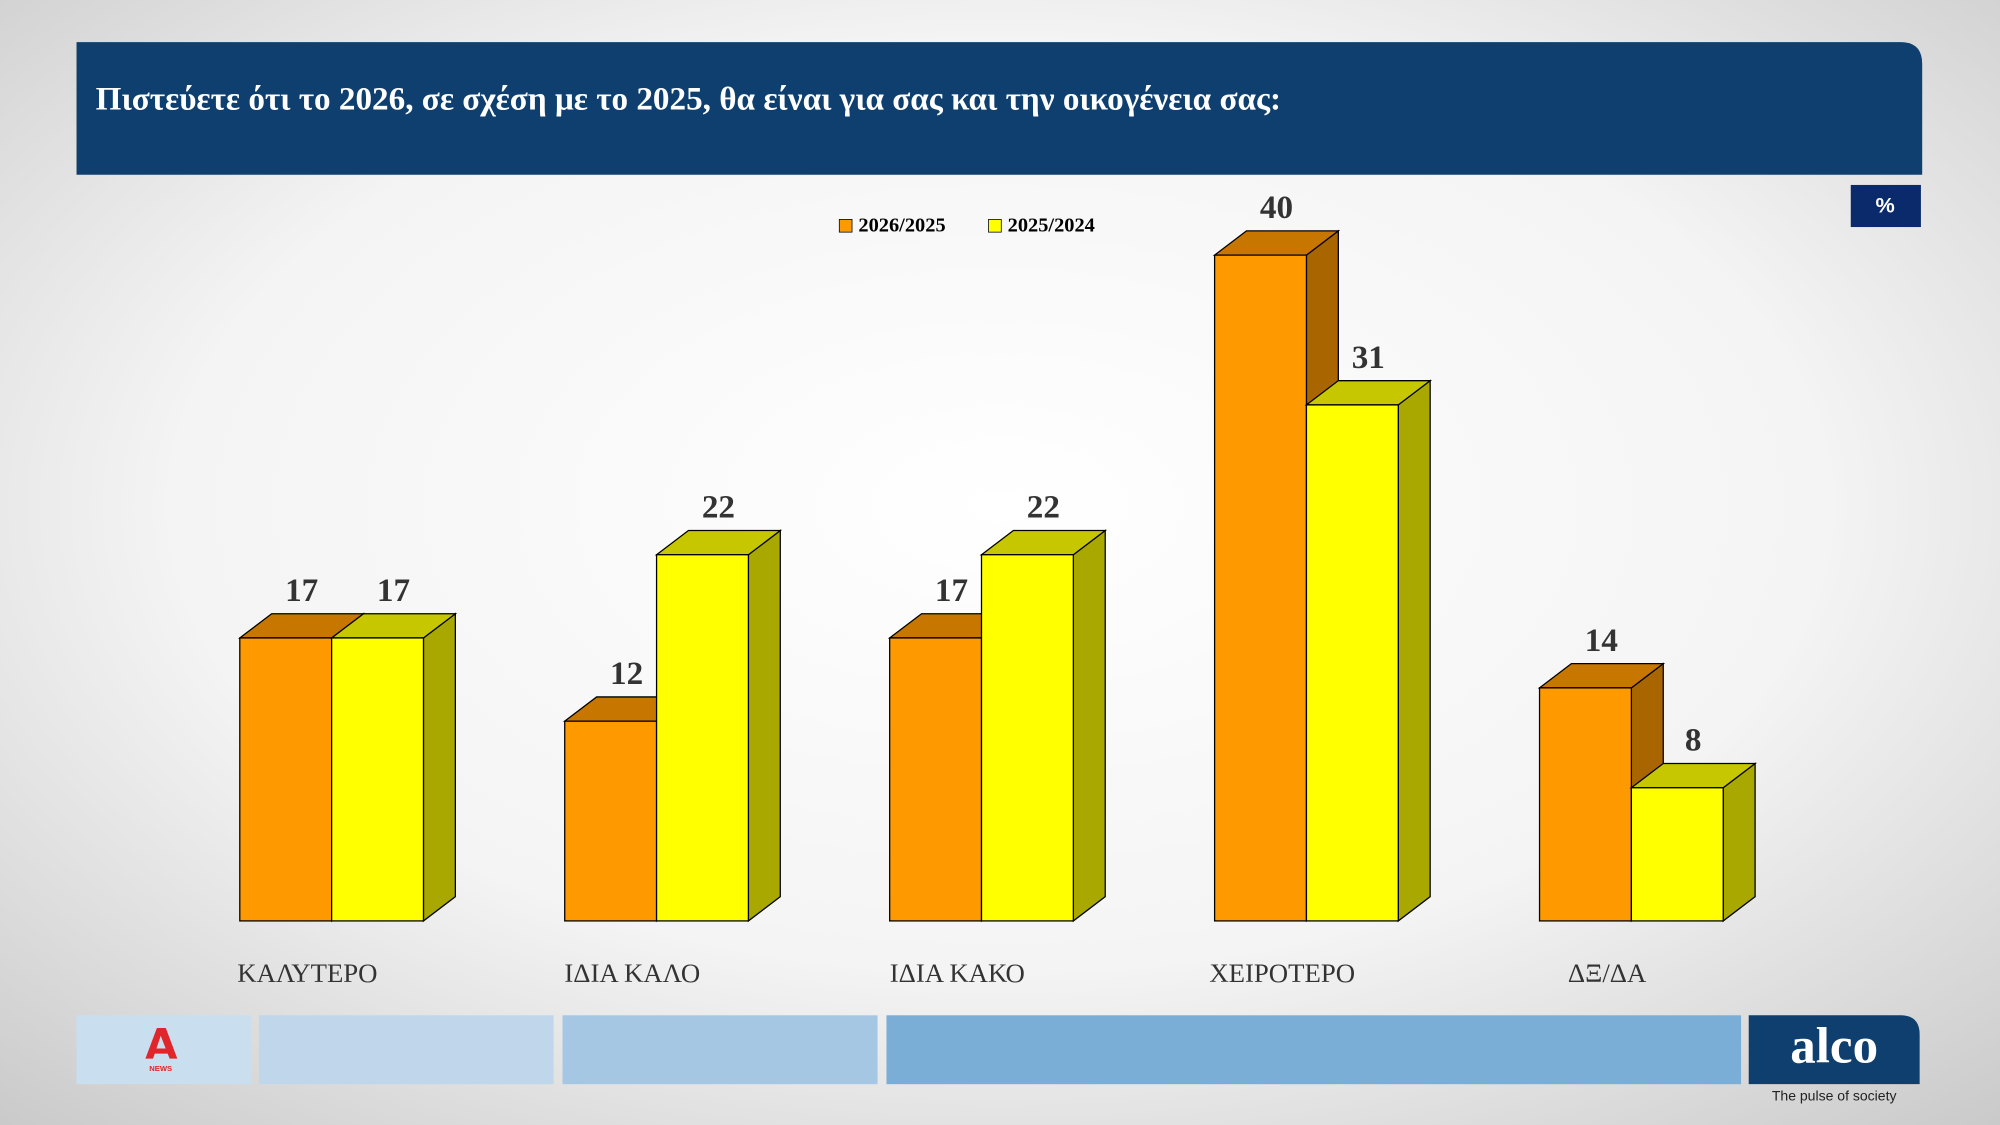 The image size is (2000, 1125). Describe the element at coordinates (957, 973) in the screenshot. I see `x-tick-label: ΙΔΙΑ ΚΑΚΟ` at that location.